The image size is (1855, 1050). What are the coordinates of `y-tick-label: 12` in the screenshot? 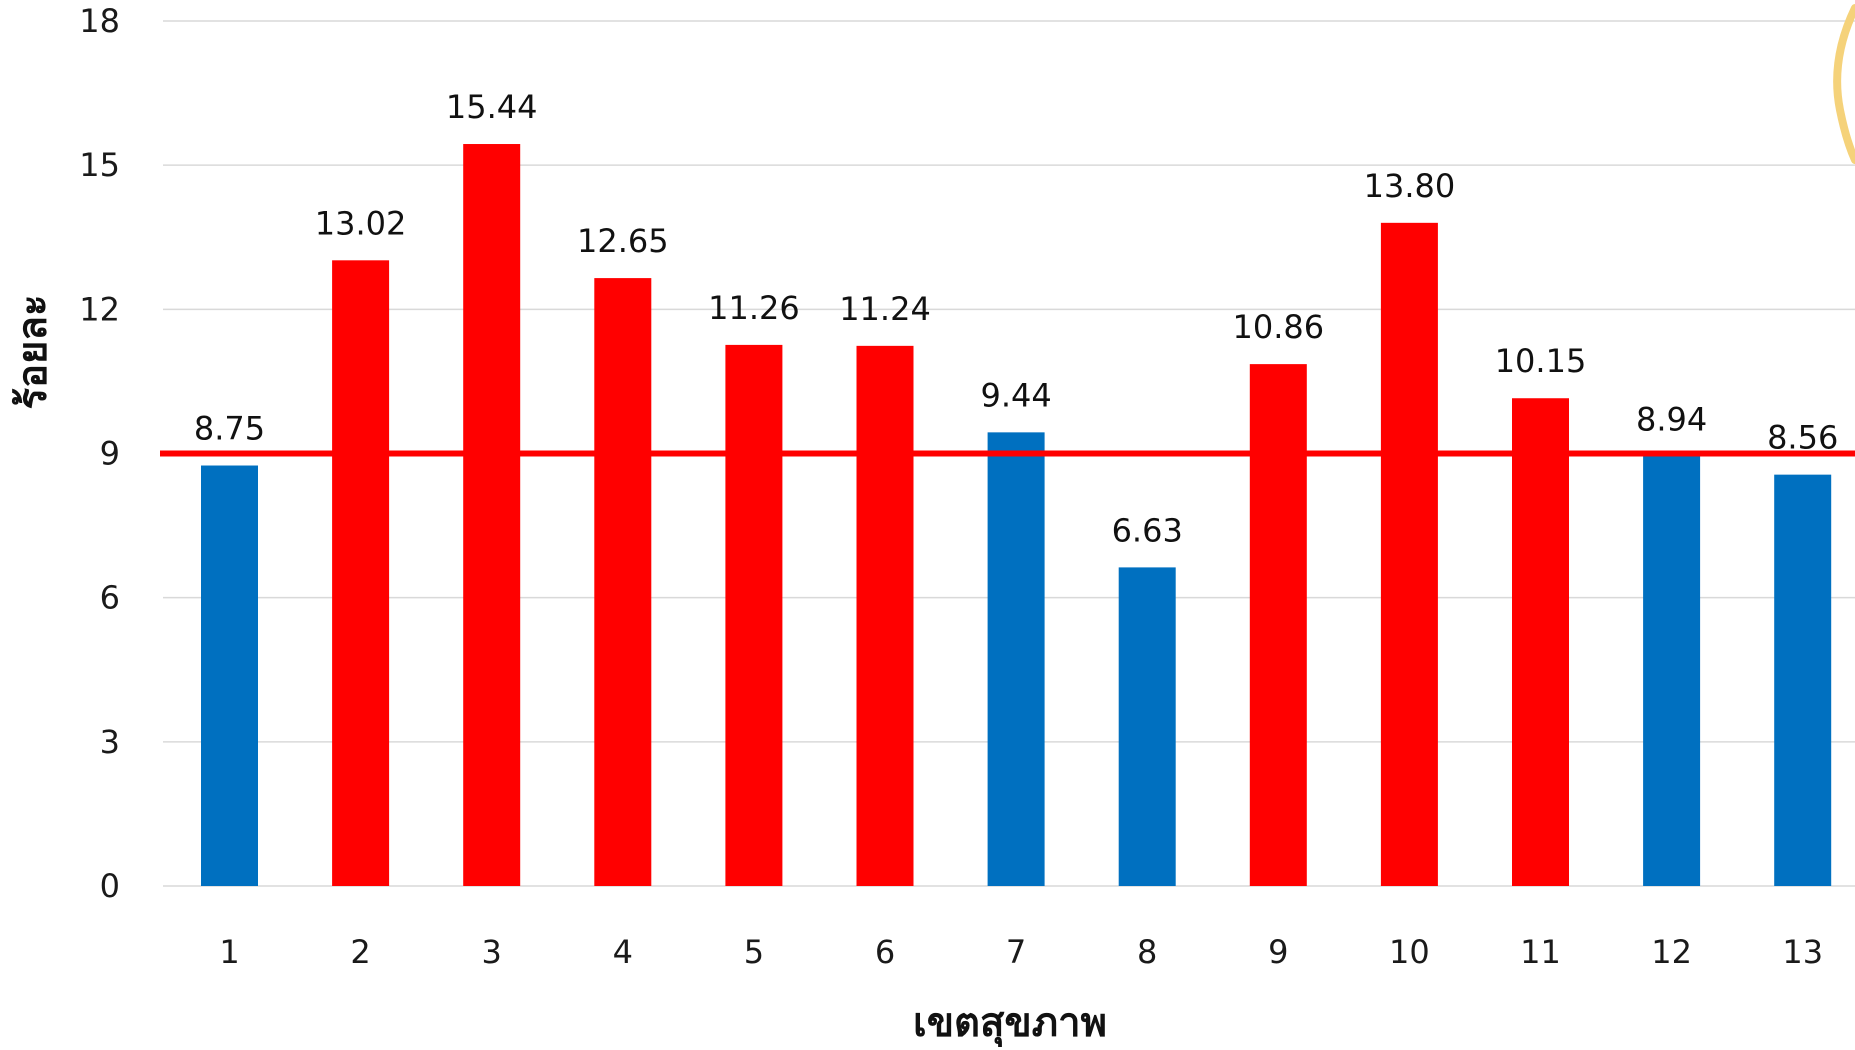 It's located at (99, 309).